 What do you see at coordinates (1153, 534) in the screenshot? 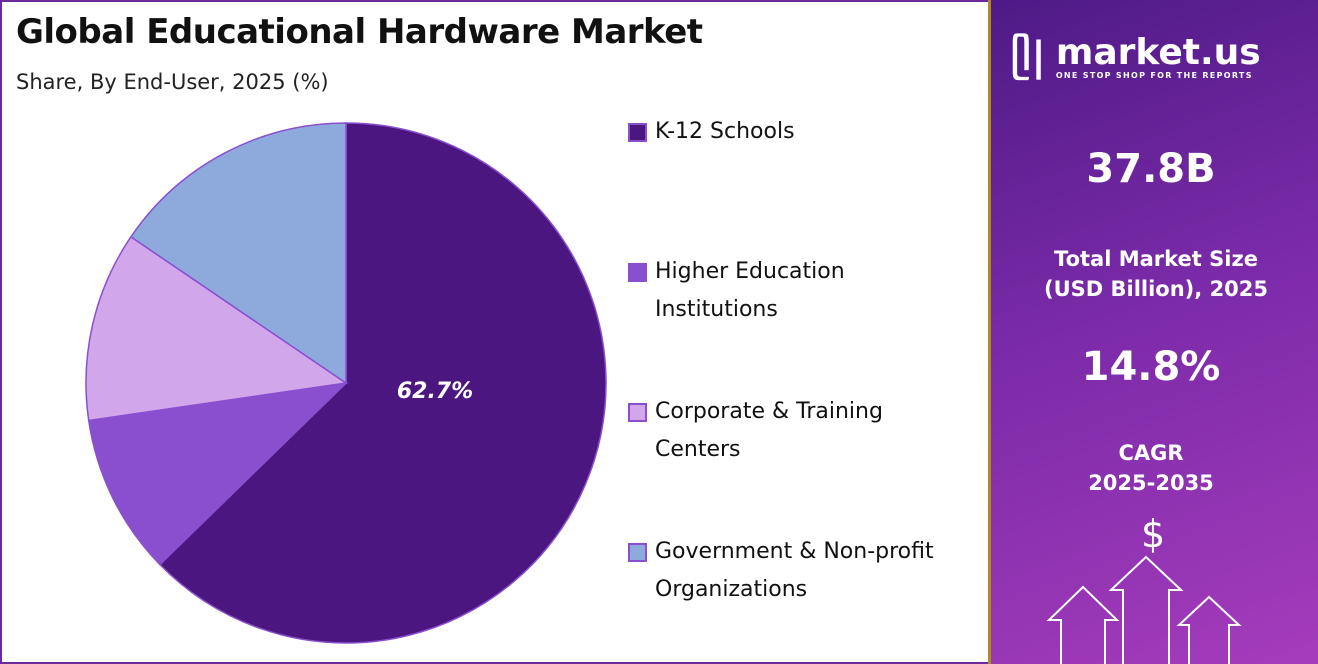
I see `dollar-icon: $` at bounding box center [1153, 534].